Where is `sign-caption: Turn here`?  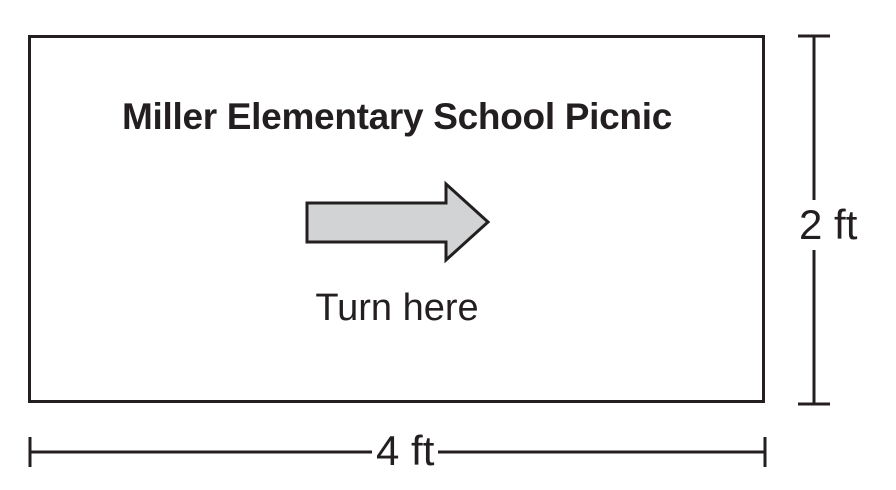
sign-caption: Turn here is located at coordinates (397, 308).